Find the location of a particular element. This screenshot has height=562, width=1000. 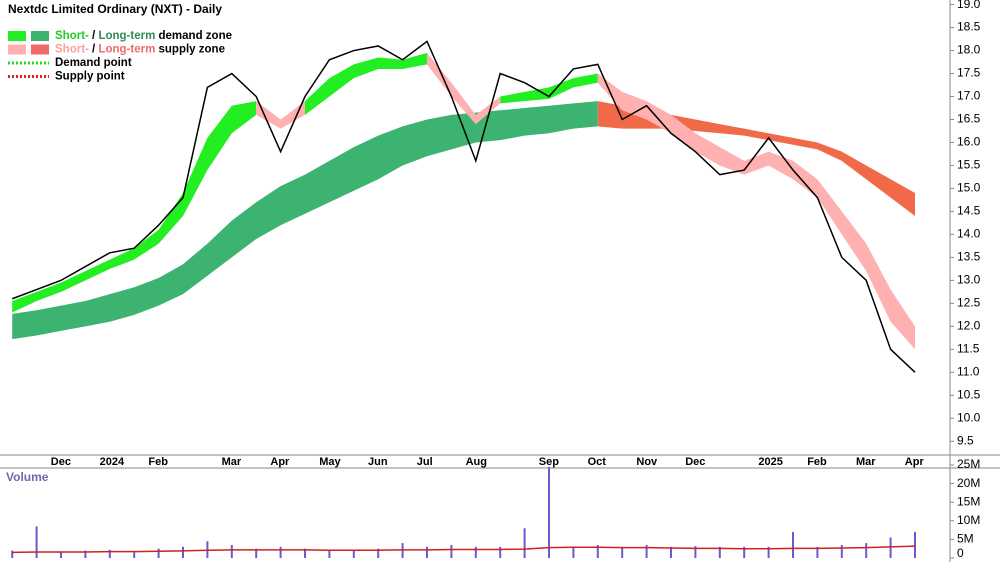

y-tick-label: 10.5 is located at coordinates (969, 394).